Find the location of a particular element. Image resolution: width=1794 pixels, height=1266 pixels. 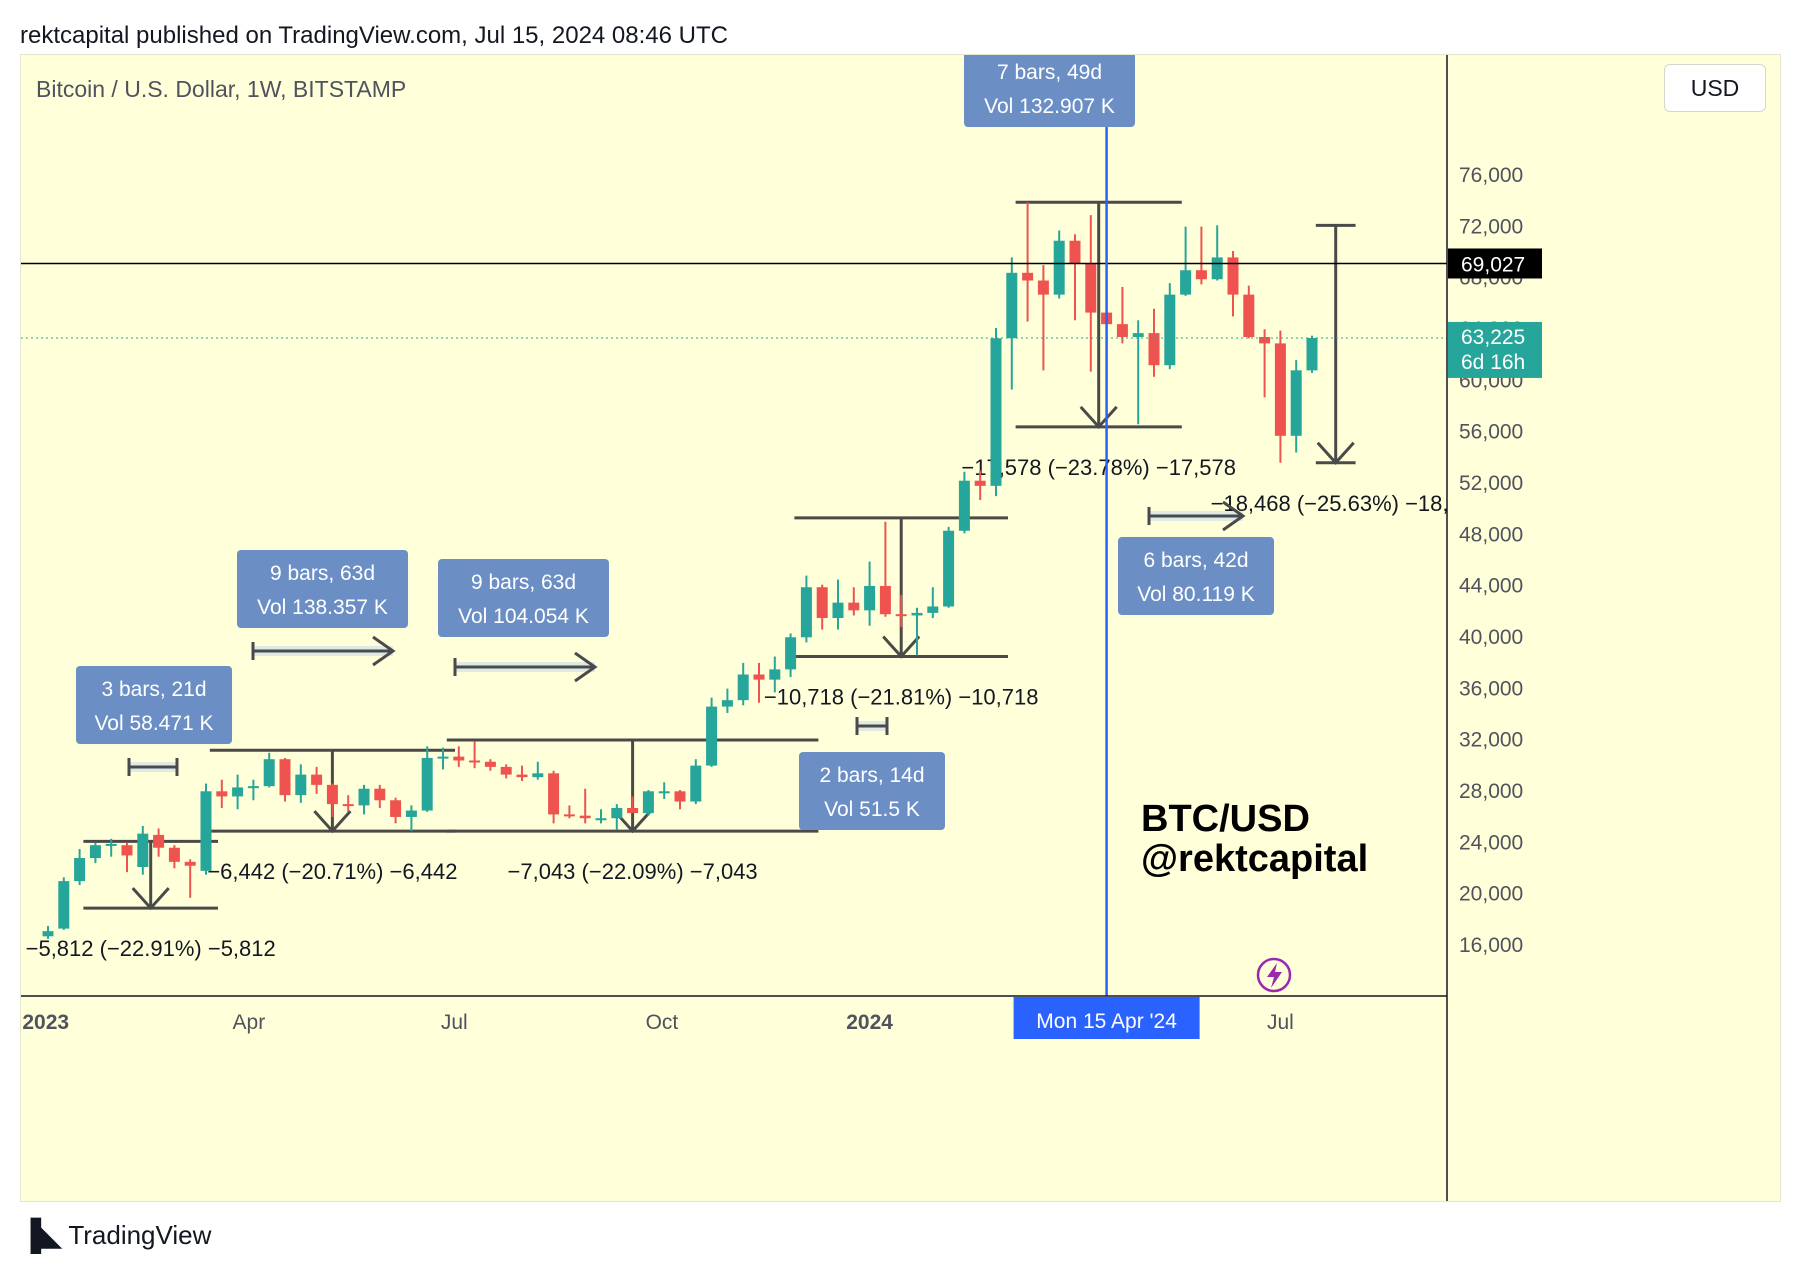

callout-line1: 6 bars, 42d is located at coordinates (1195, 560).